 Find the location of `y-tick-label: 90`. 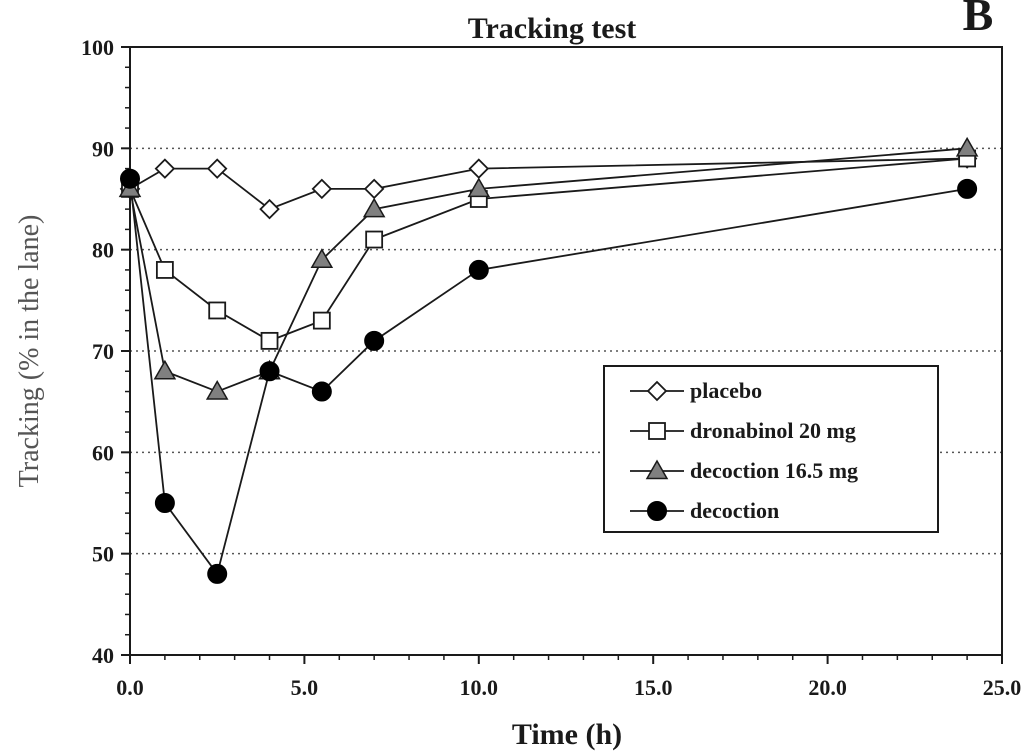

y-tick-label: 90 is located at coordinates (103, 148).